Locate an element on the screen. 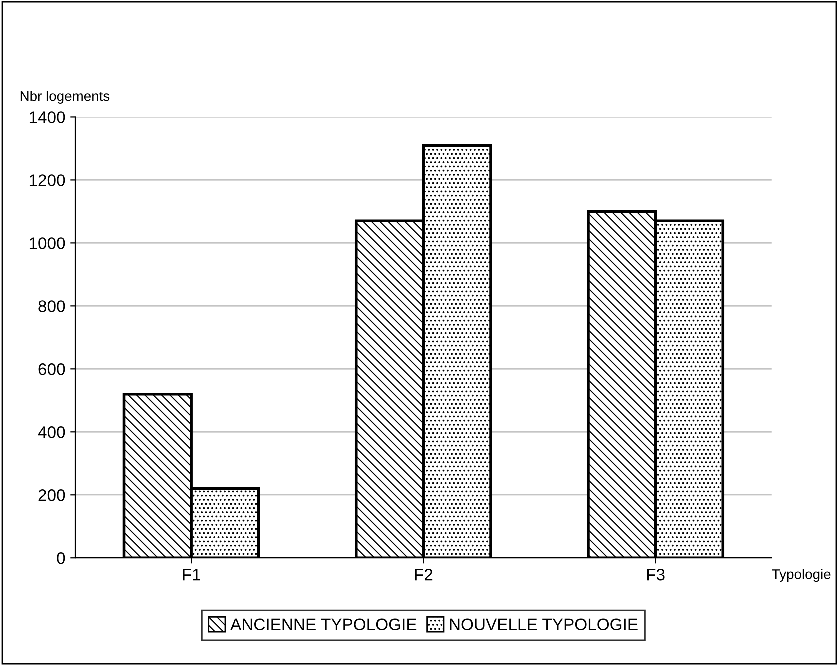 The width and height of the screenshot is (839, 666). x-axis-title: Typologie is located at coordinates (801, 575).